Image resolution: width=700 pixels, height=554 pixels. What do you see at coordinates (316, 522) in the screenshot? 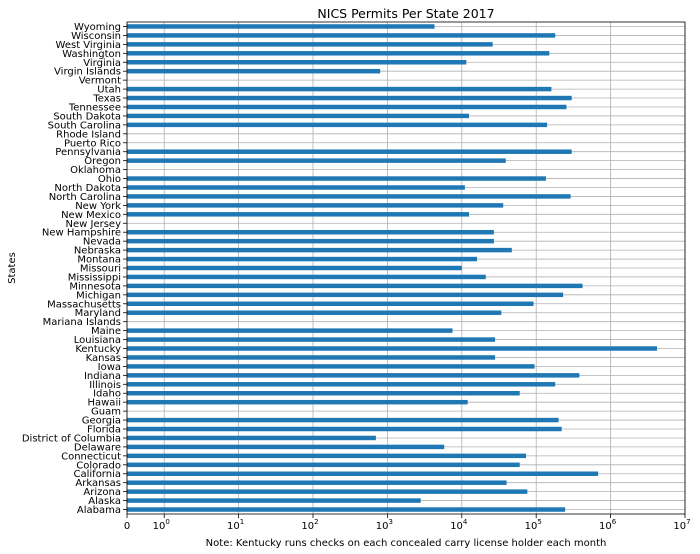
I see `x-tick-exponent: 2` at bounding box center [316, 522].